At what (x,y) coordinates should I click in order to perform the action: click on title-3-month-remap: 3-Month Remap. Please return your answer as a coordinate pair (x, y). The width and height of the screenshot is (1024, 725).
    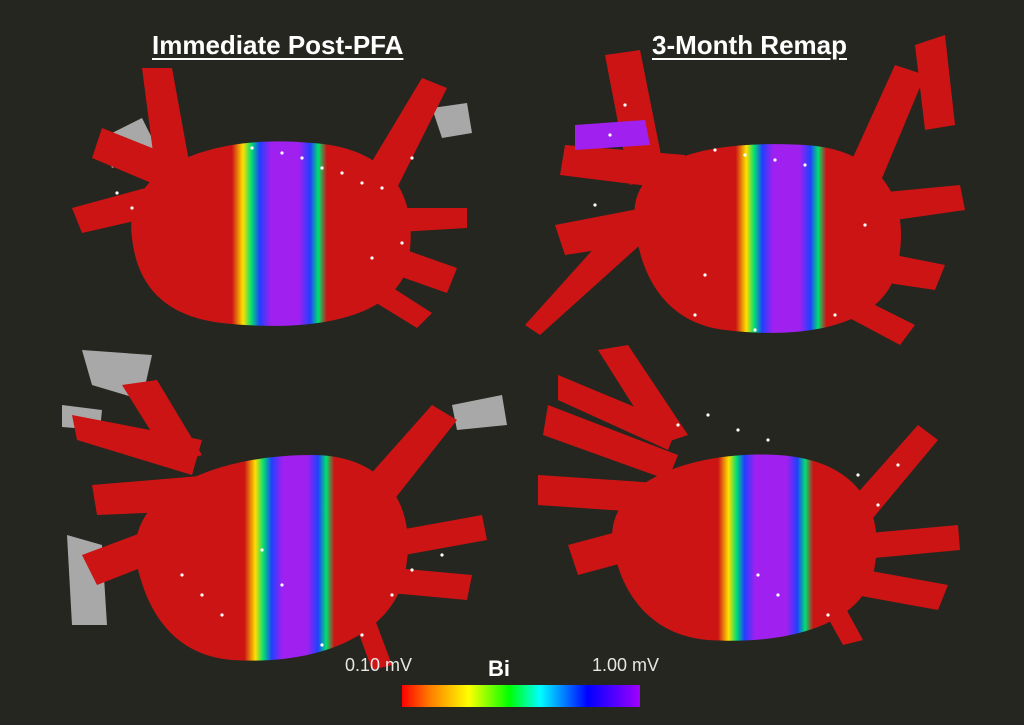
    Looking at the image, I should click on (749, 45).